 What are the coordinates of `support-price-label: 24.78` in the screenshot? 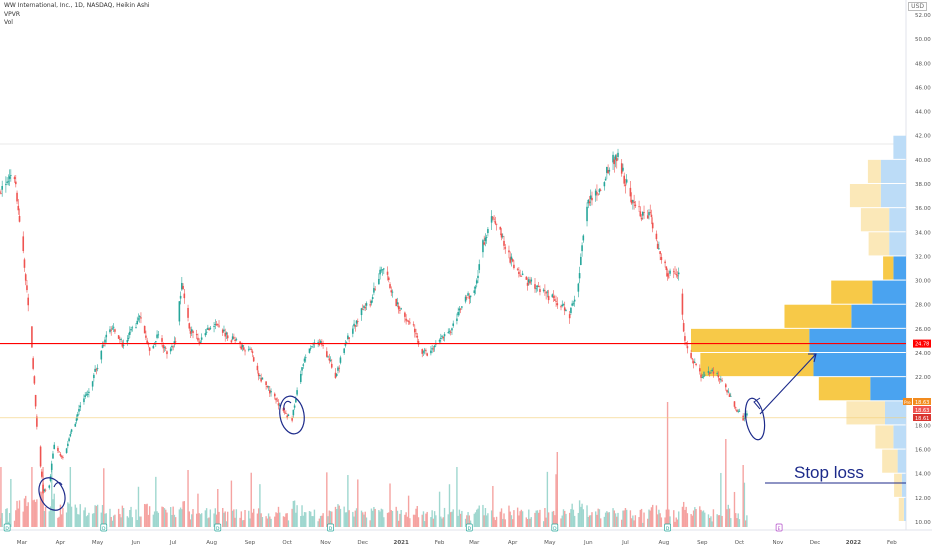 It's located at (922, 345).